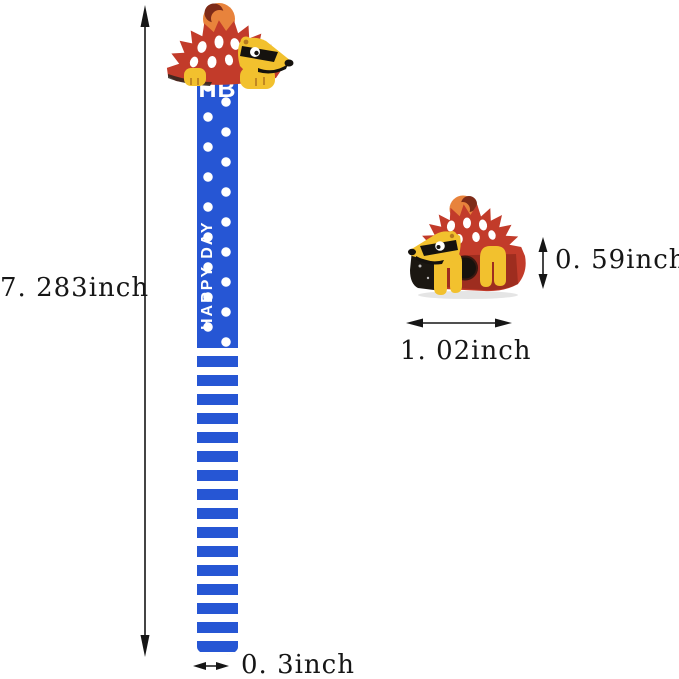 Image resolution: width=679 pixels, height=679 pixels. What do you see at coordinates (543, 263) in the screenshot?
I see `sharpener-height-arrow-icon` at bounding box center [543, 263].